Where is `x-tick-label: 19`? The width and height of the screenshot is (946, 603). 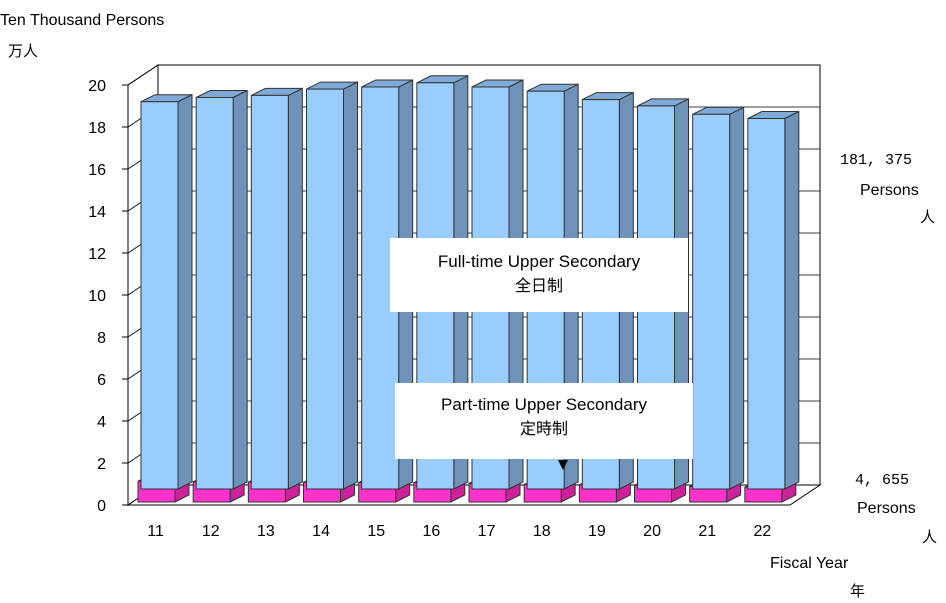 x-tick-label: 19 is located at coordinates (597, 531).